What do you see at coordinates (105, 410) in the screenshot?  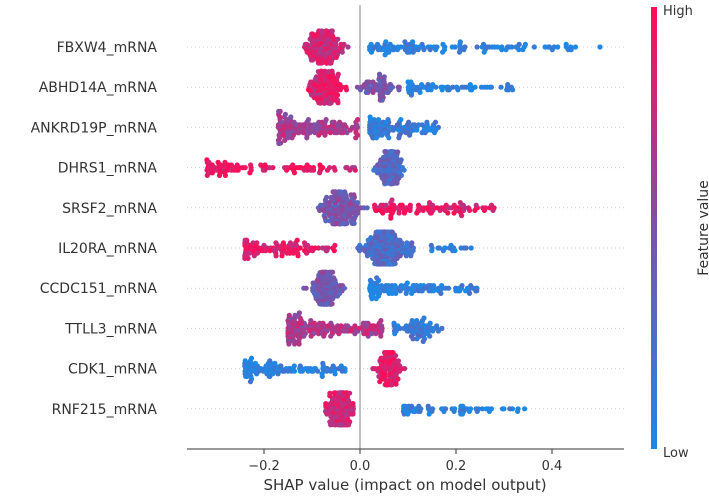 I see `feature-label: RNF215_mRNA` at bounding box center [105, 410].